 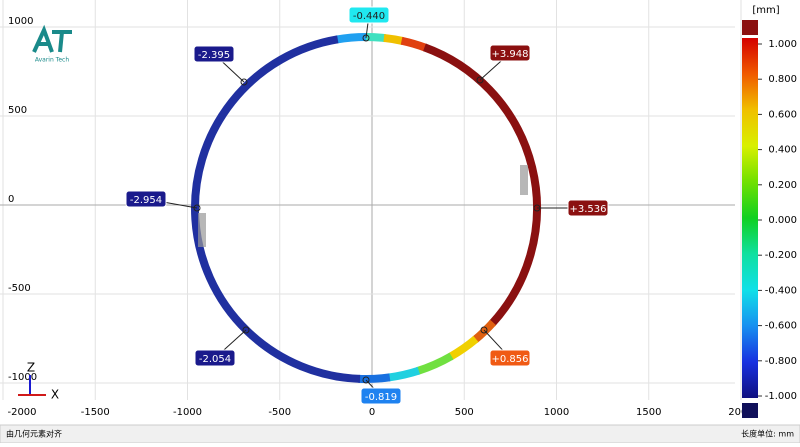 I want to click on y-tick-label: 500, so click(x=17, y=110).